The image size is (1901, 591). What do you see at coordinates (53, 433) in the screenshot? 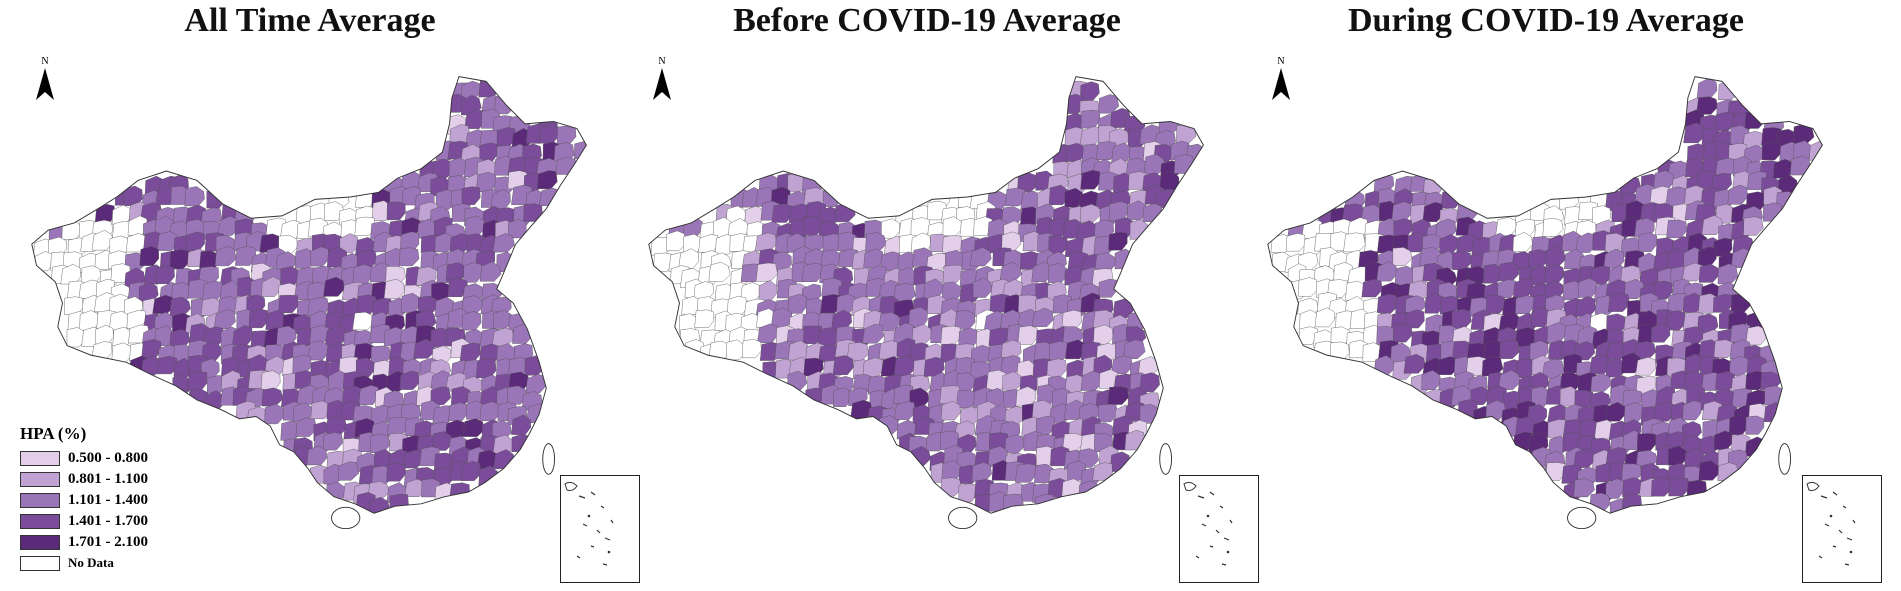
I see `legend-title: HPA (%)` at bounding box center [53, 433].